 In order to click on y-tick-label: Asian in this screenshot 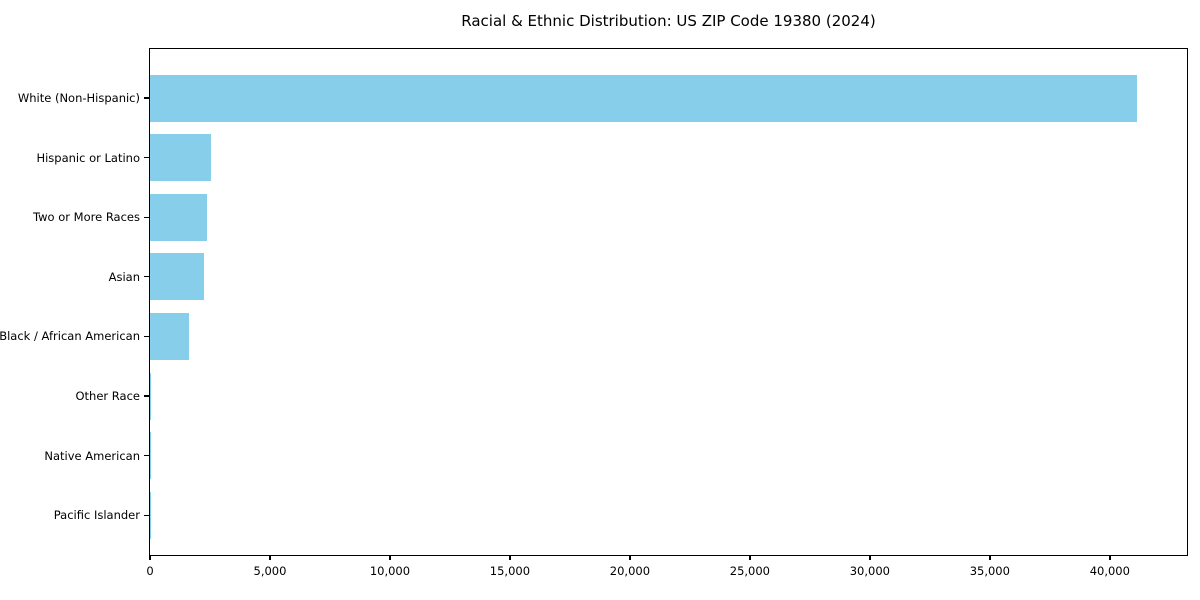, I will do `click(124, 276)`.